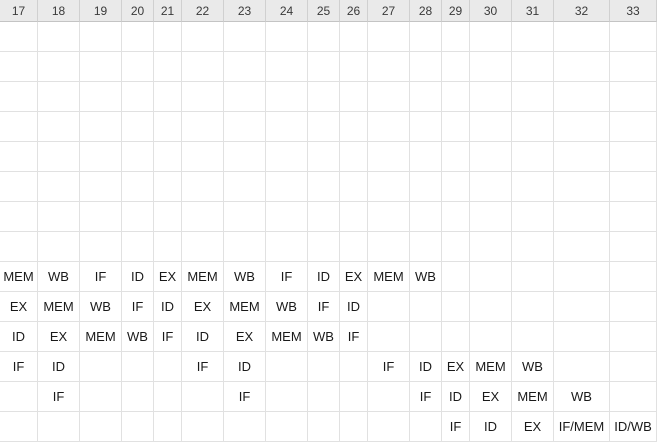 The height and width of the screenshot is (445, 657). I want to click on grid-cell: MEM, so click(287, 337).